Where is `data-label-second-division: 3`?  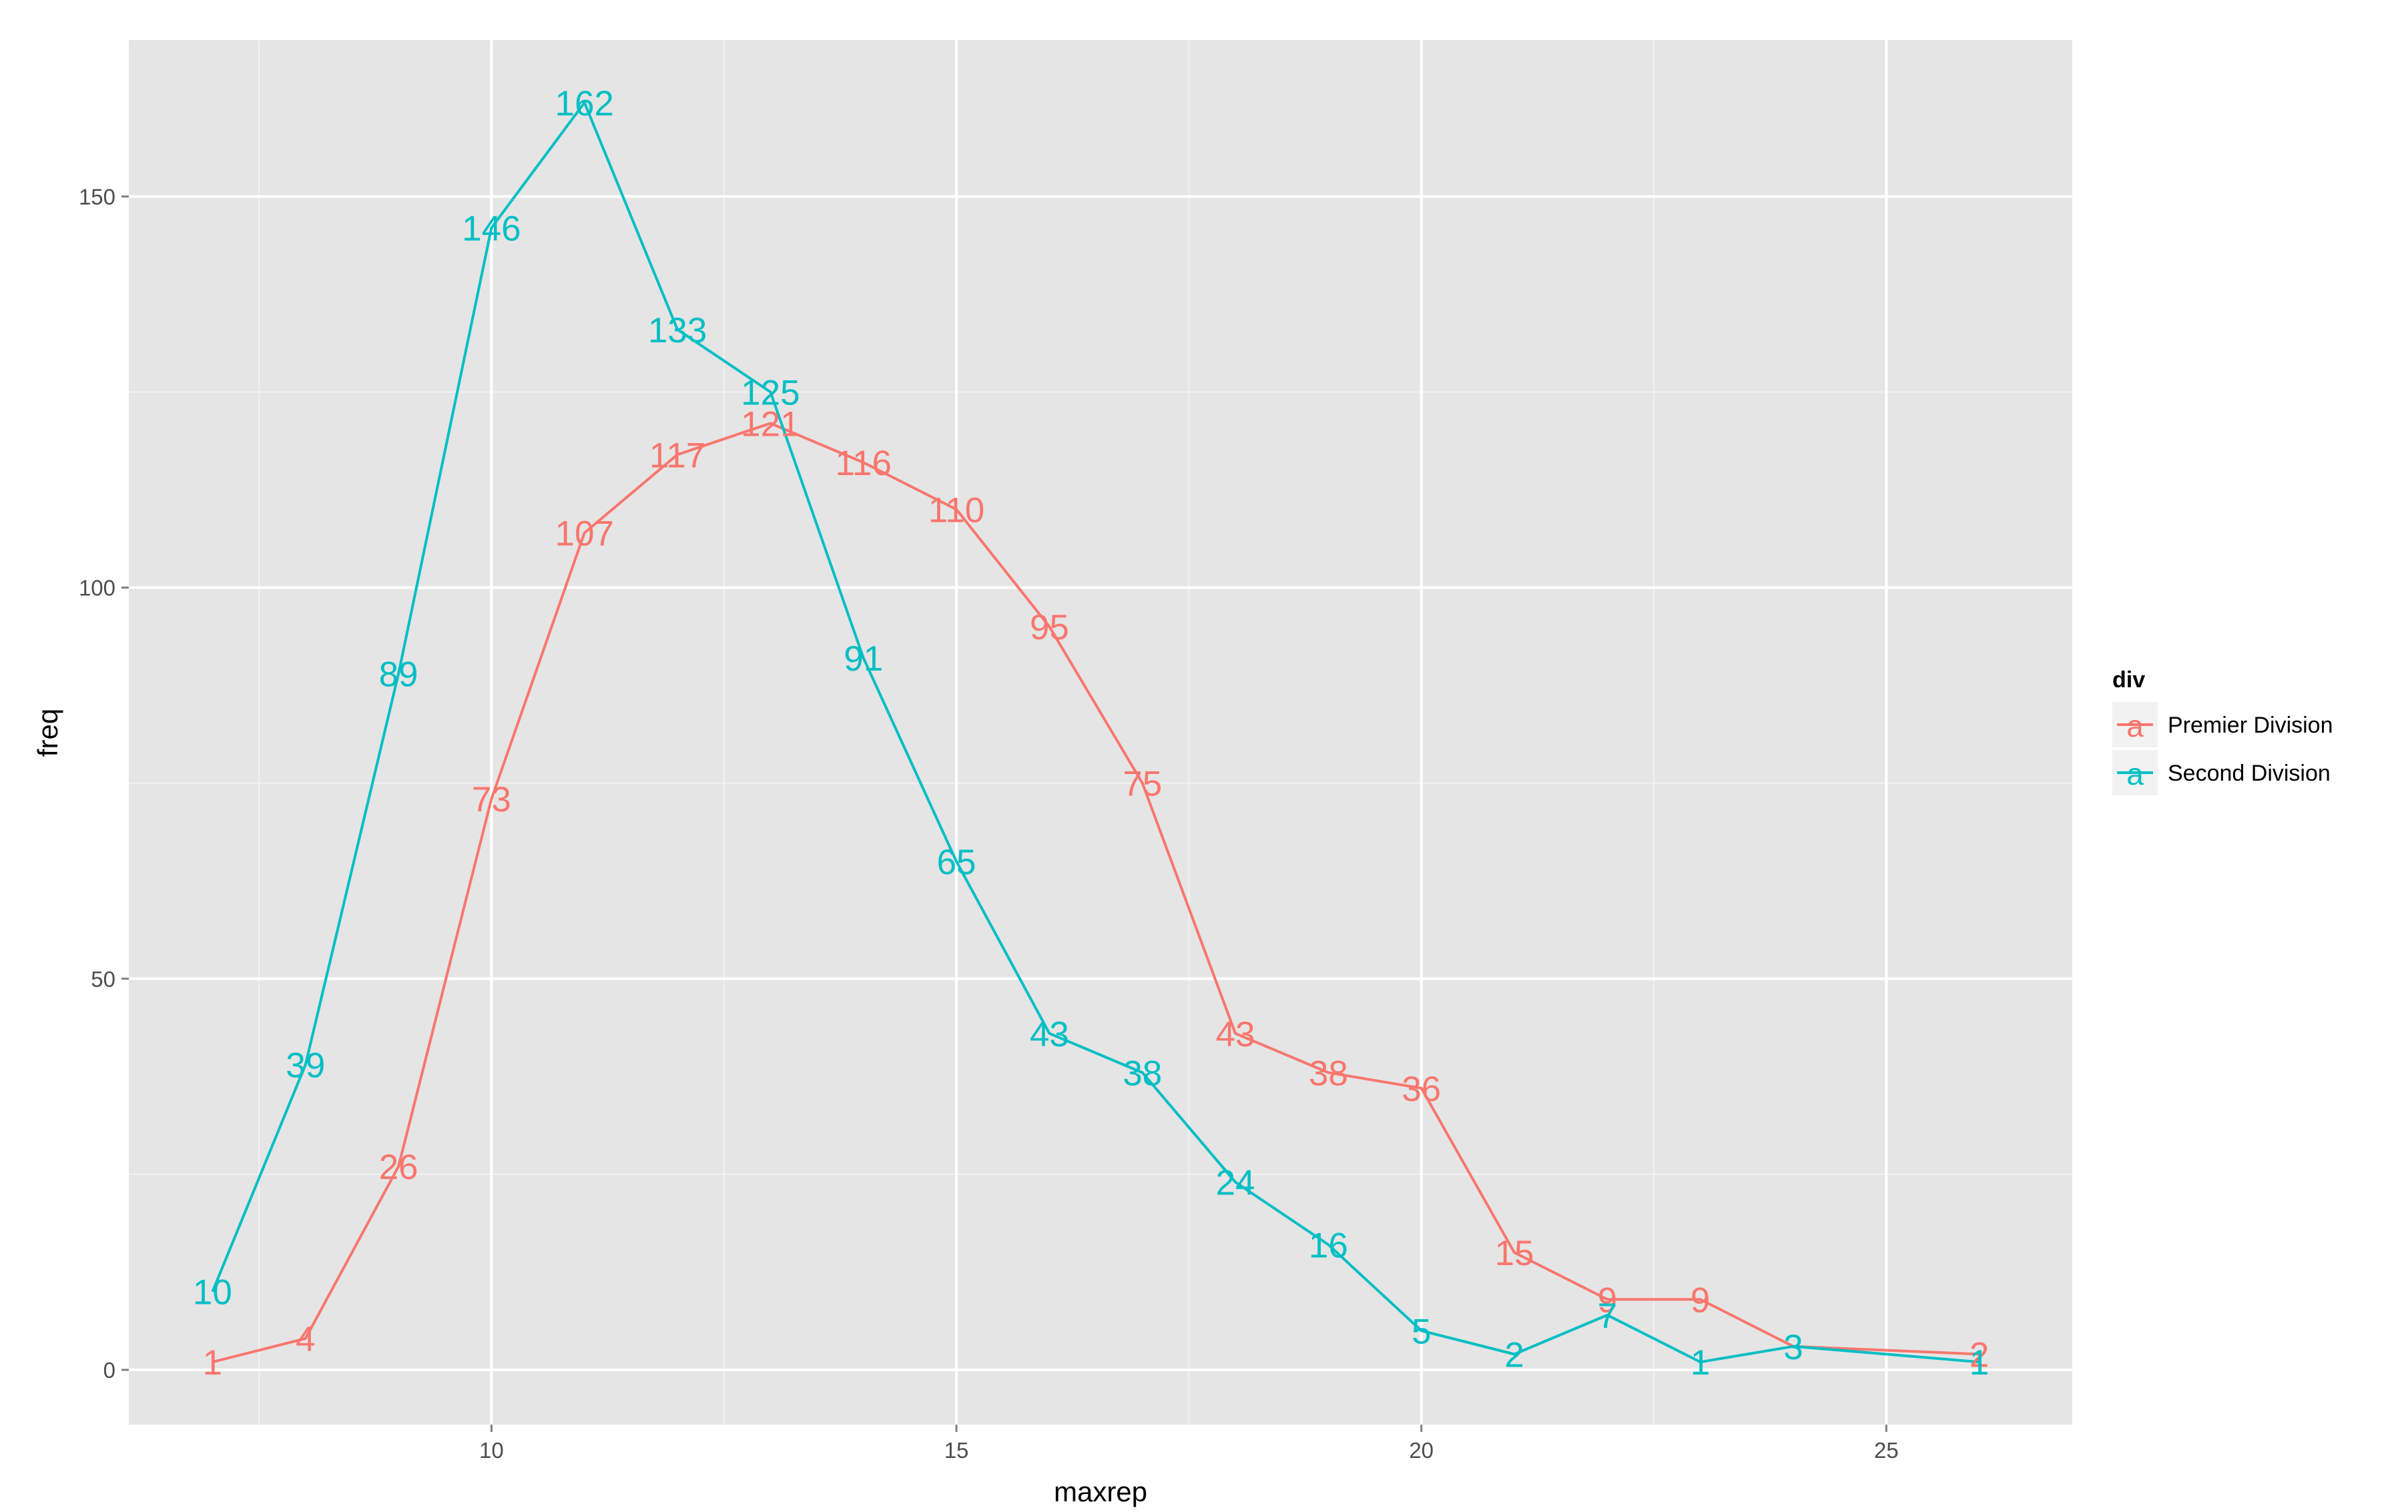 data-label-second-division: 3 is located at coordinates (1793, 1347).